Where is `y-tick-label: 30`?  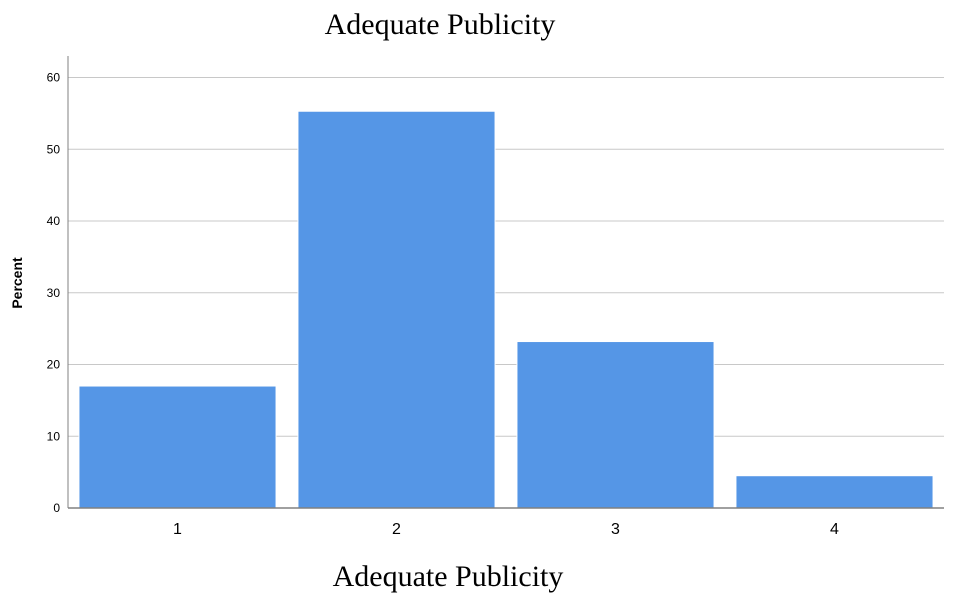 y-tick-label: 30 is located at coordinates (54, 293).